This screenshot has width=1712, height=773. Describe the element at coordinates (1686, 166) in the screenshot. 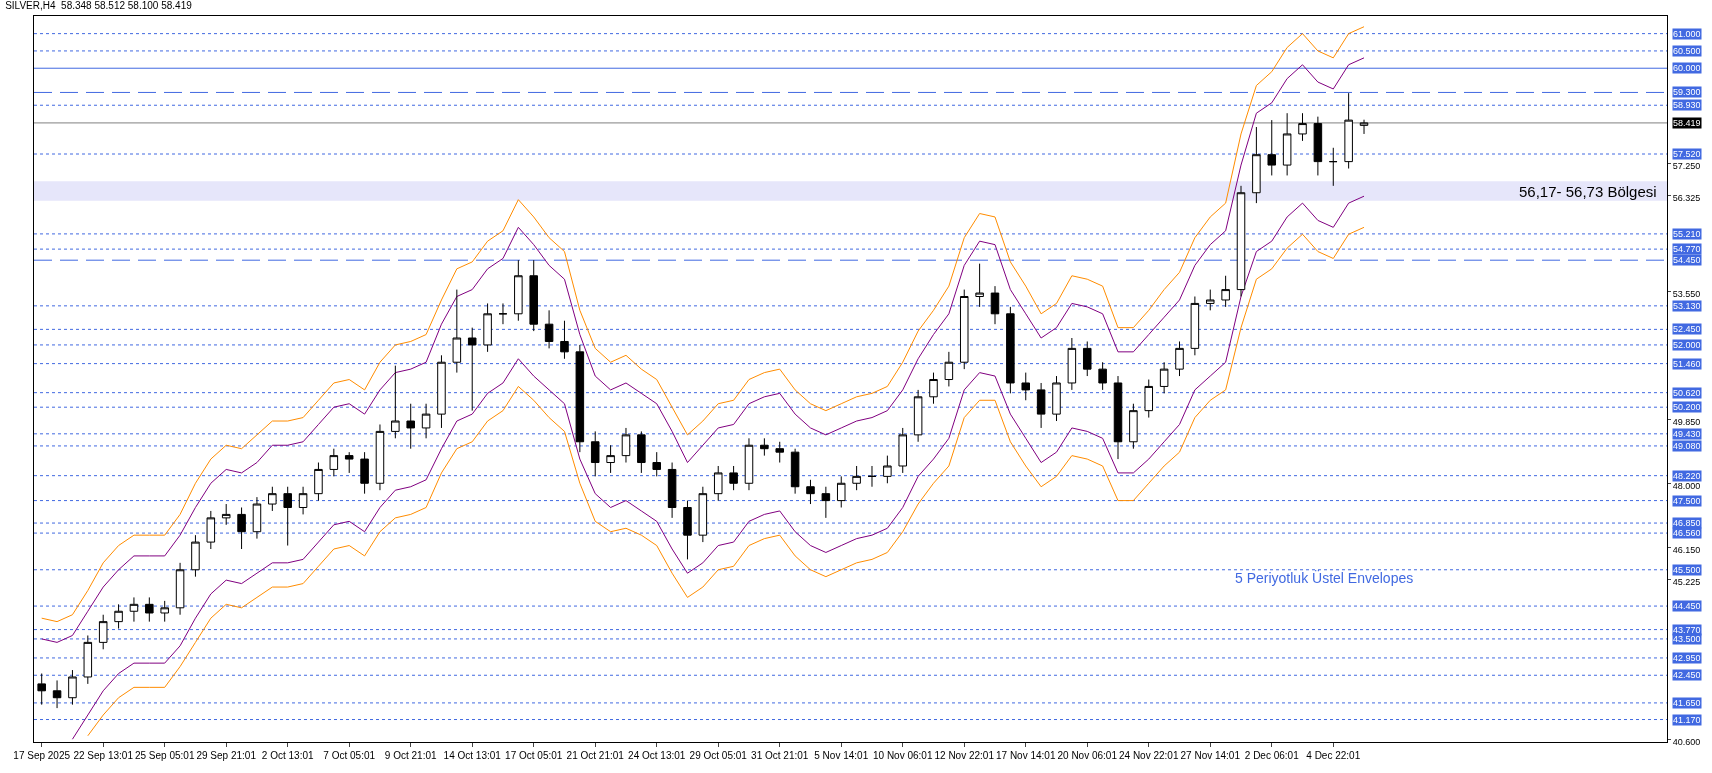

I see `y-tick-label: 57.250` at that location.